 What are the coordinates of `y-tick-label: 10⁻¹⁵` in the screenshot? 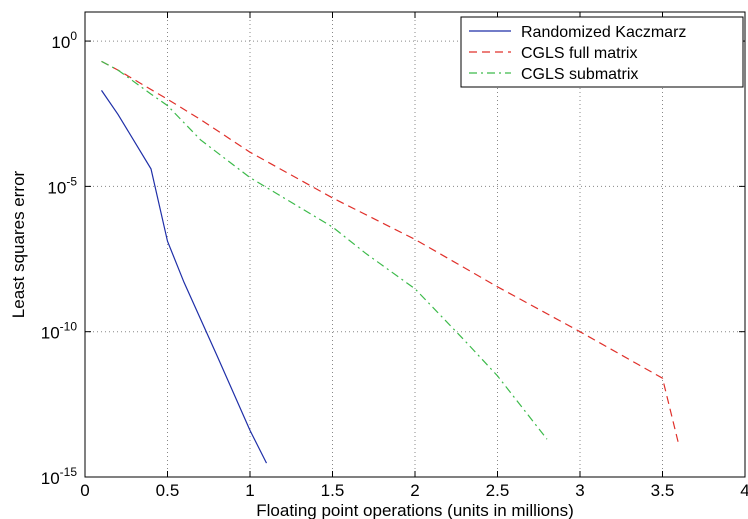 It's located at (59, 476).